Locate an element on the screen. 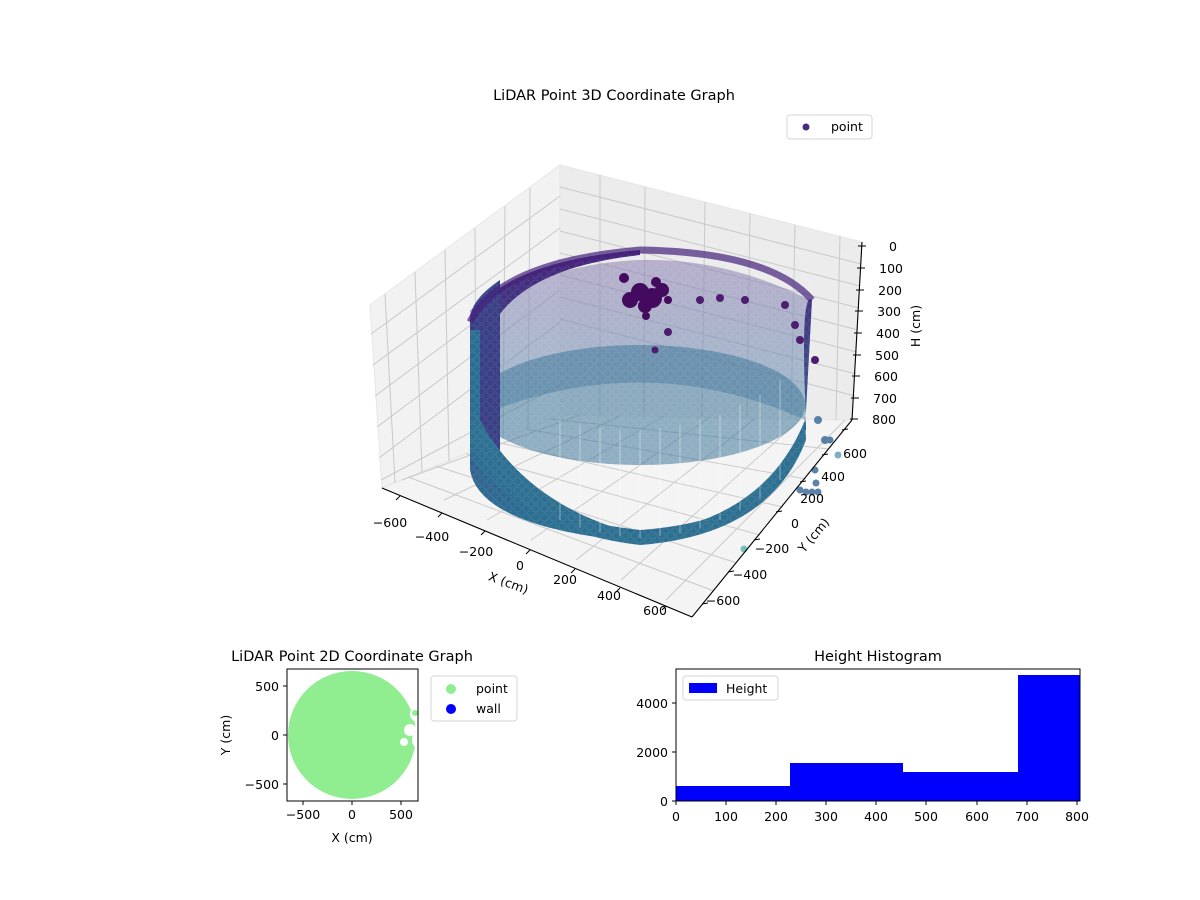  point-cloud-3d is located at coordinates (654, 399).